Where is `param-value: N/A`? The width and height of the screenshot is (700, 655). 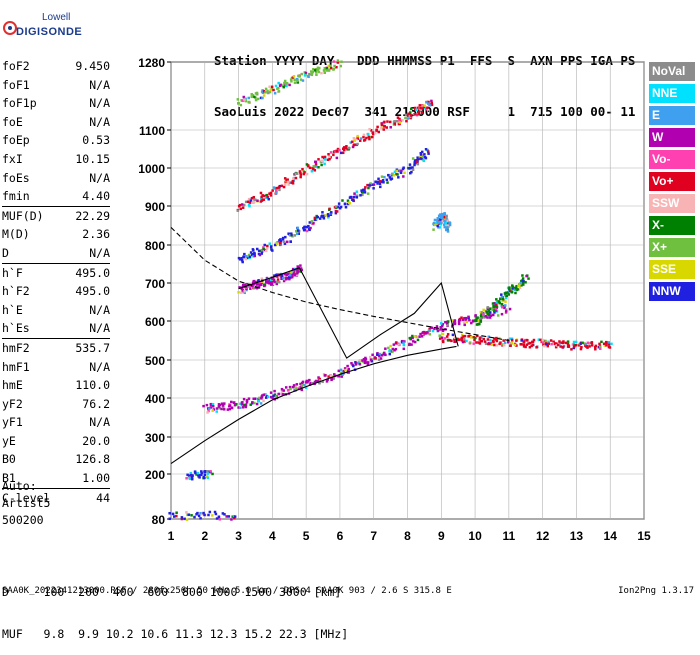 param-value: N/A is located at coordinates (99, 84).